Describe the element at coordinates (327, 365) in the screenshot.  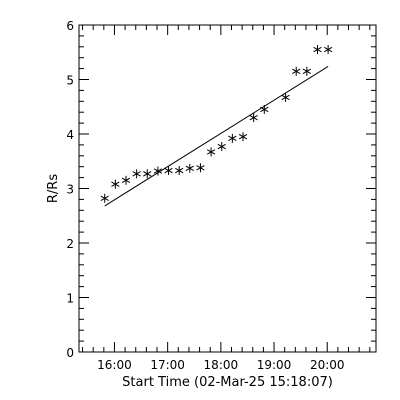
I see `x-tick-label: 20:00` at that location.